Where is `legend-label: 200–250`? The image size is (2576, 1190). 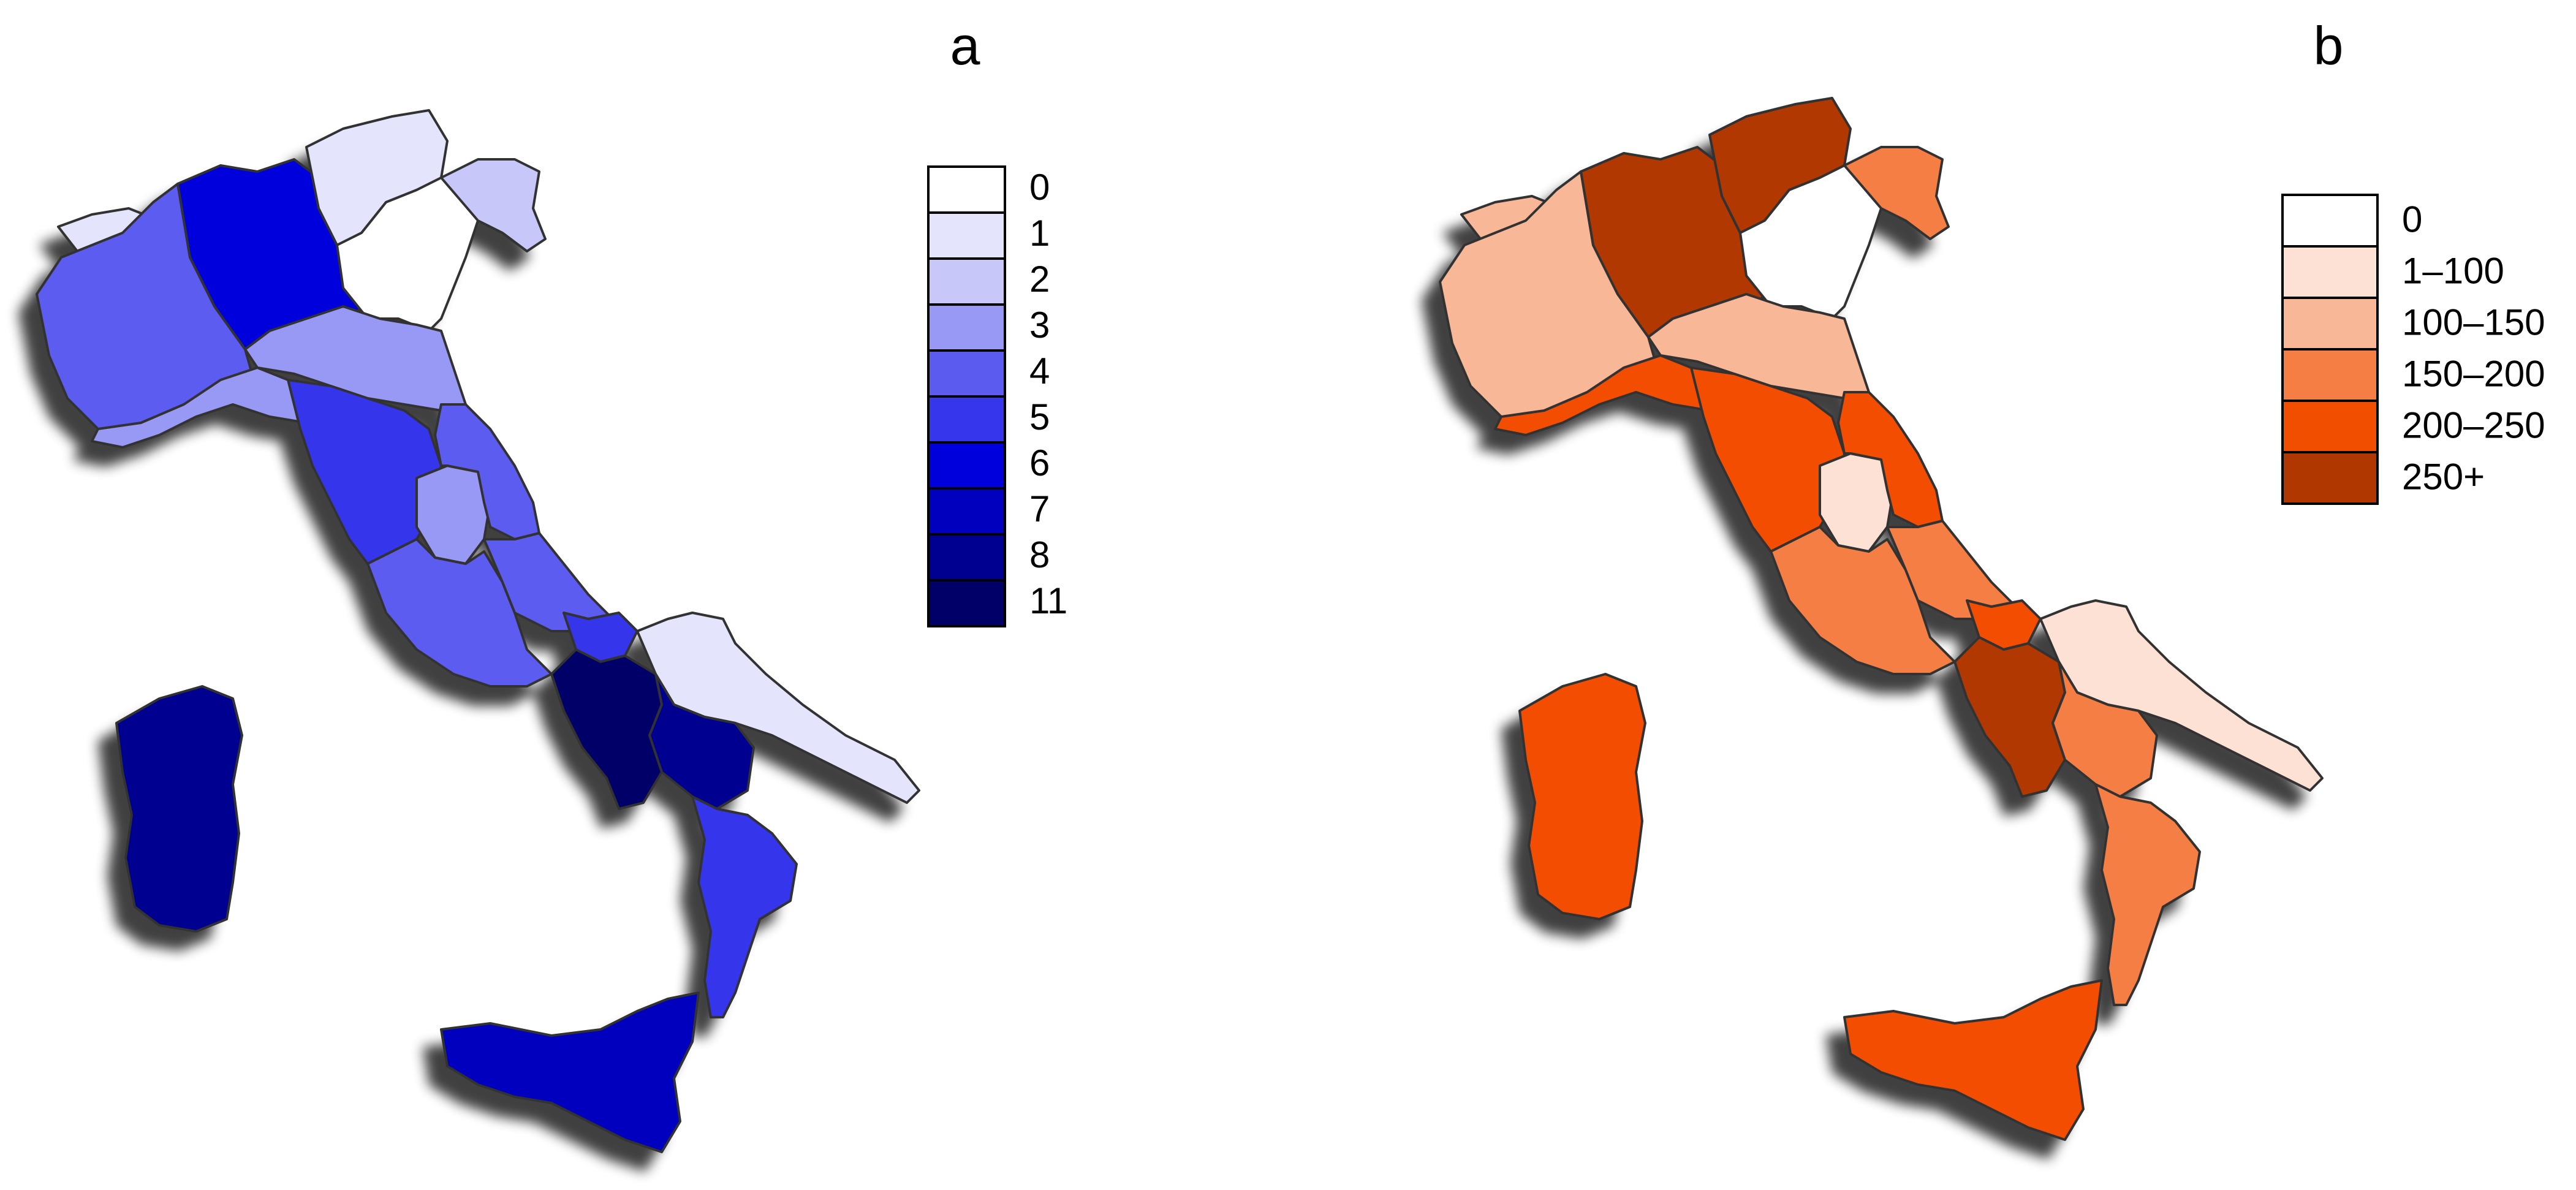 legend-label: 200–250 is located at coordinates (2473, 424).